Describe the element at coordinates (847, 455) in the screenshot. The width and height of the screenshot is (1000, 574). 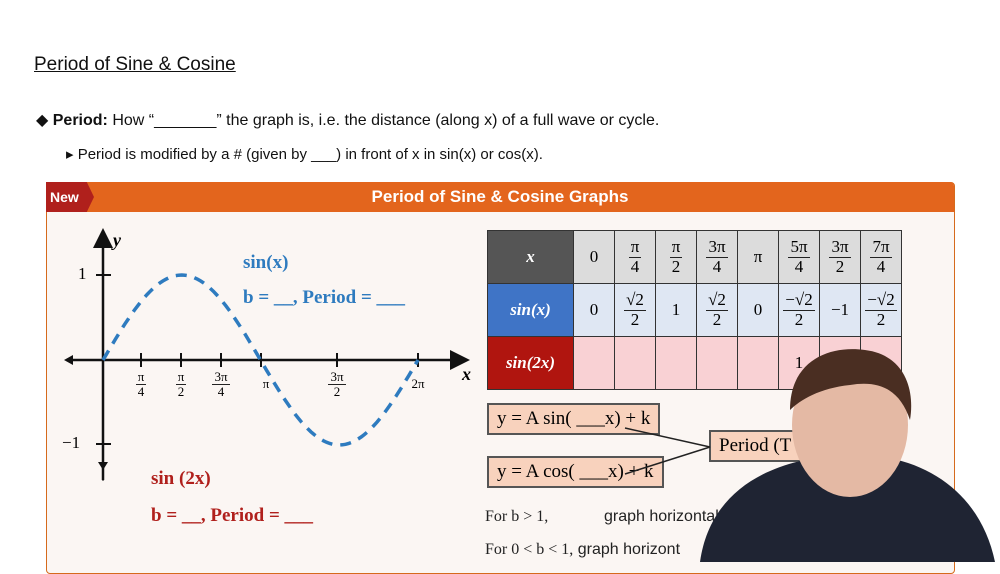
I see `presenter-video` at that location.